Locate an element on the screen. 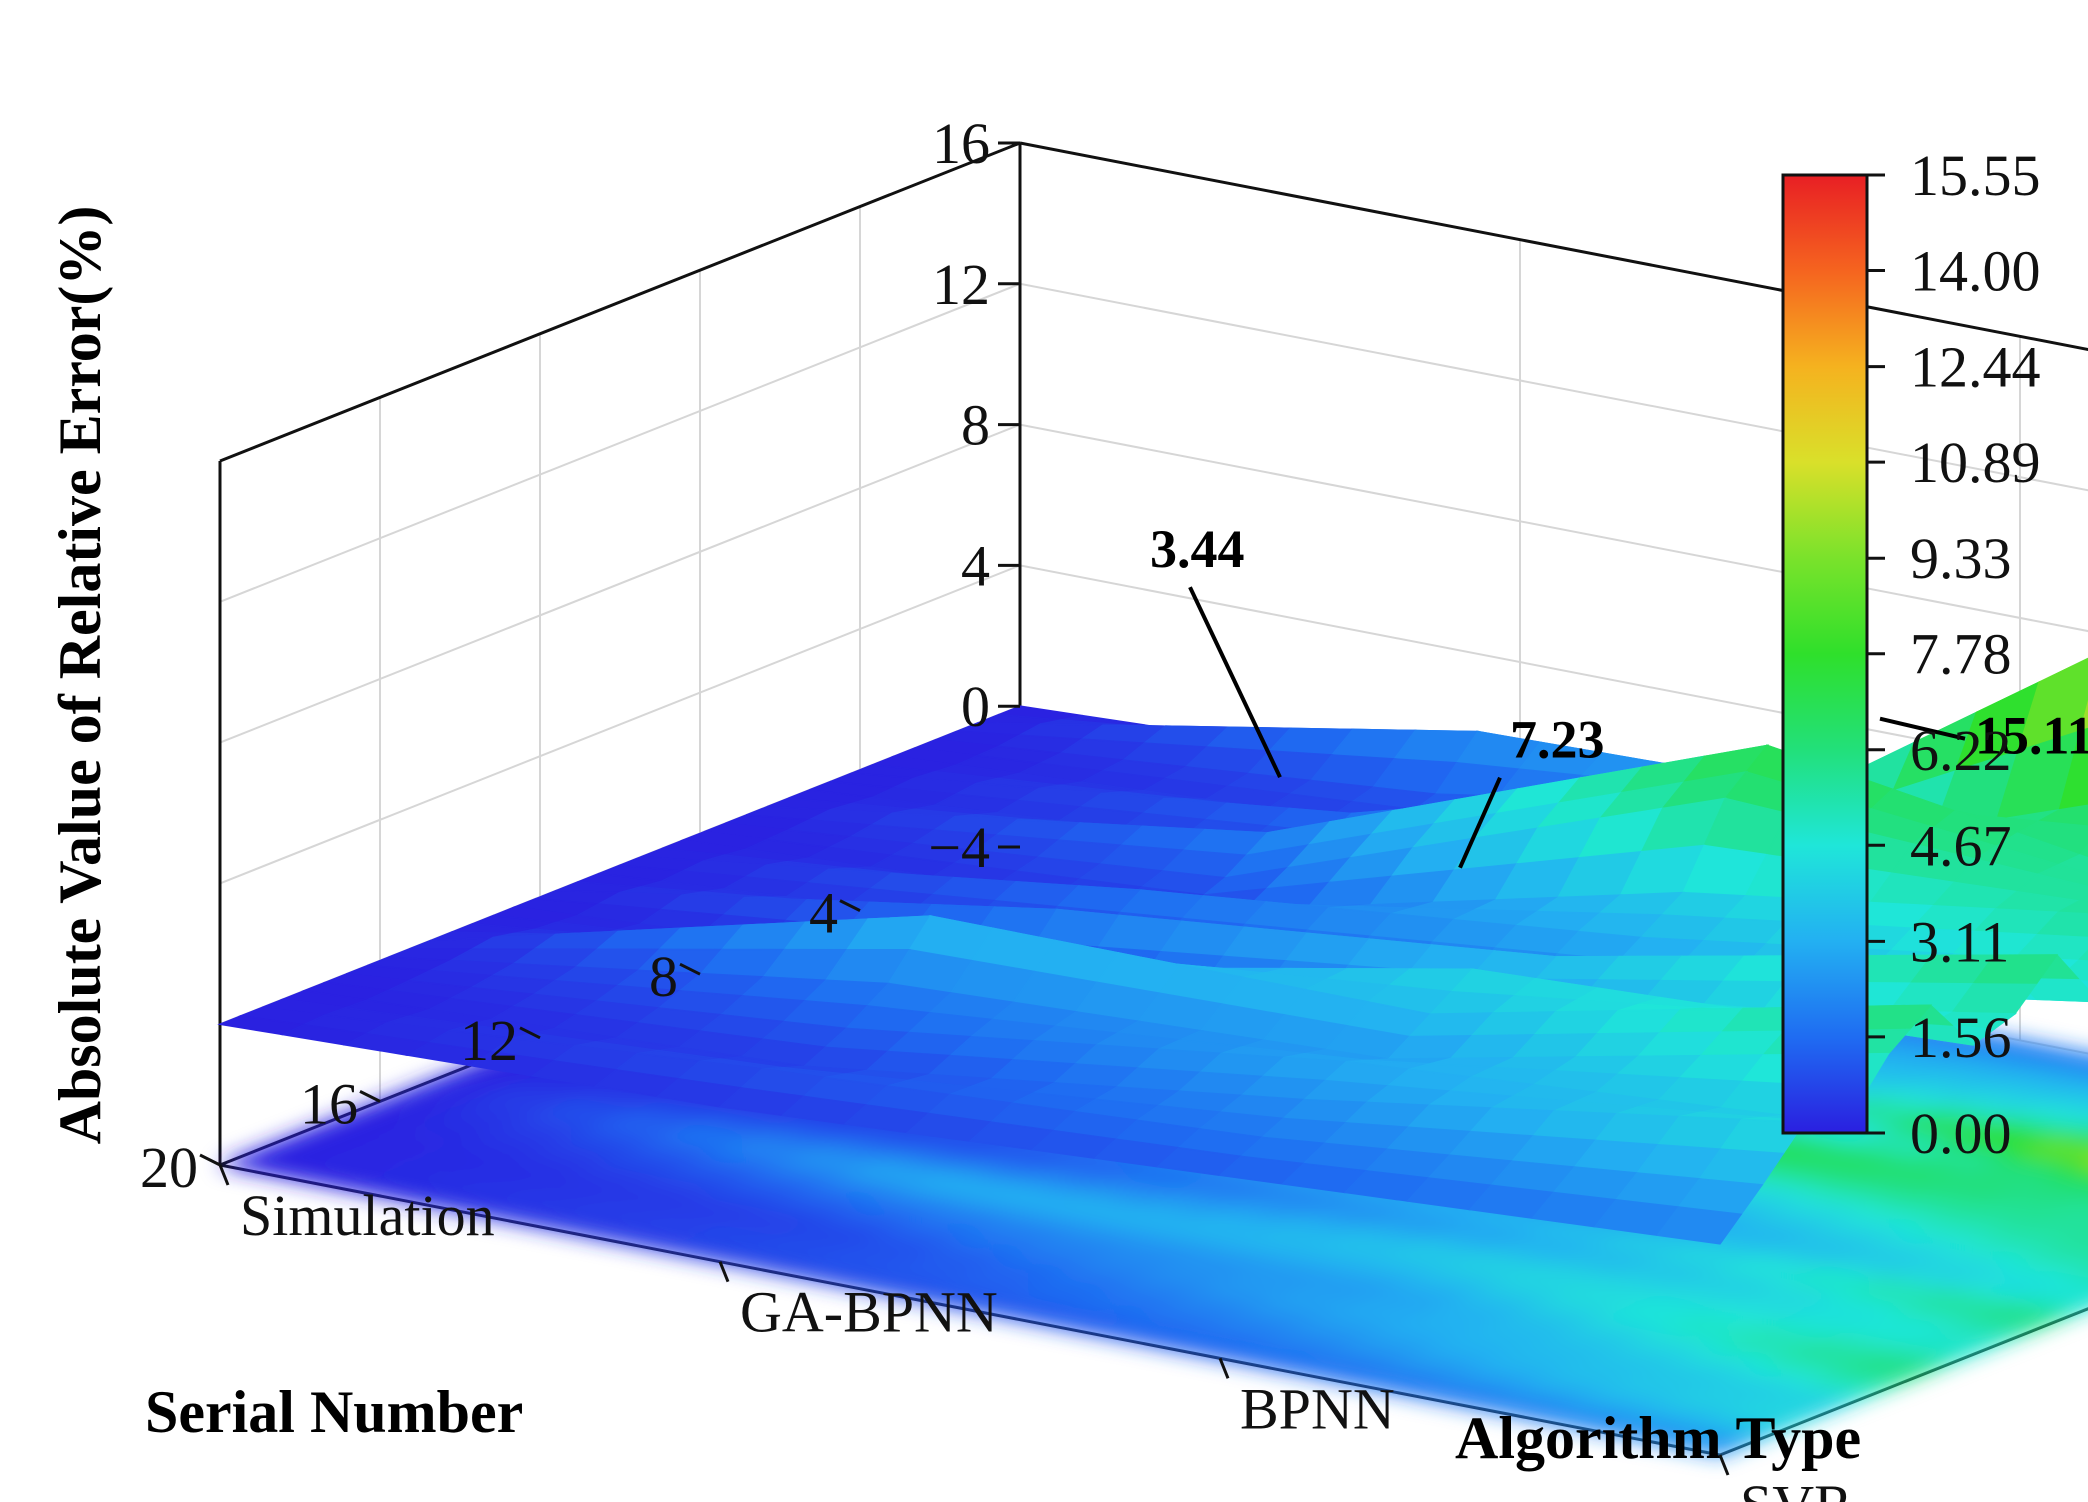 The image size is (2088, 1502). z-tick-label: 0 is located at coordinates (975, 706).